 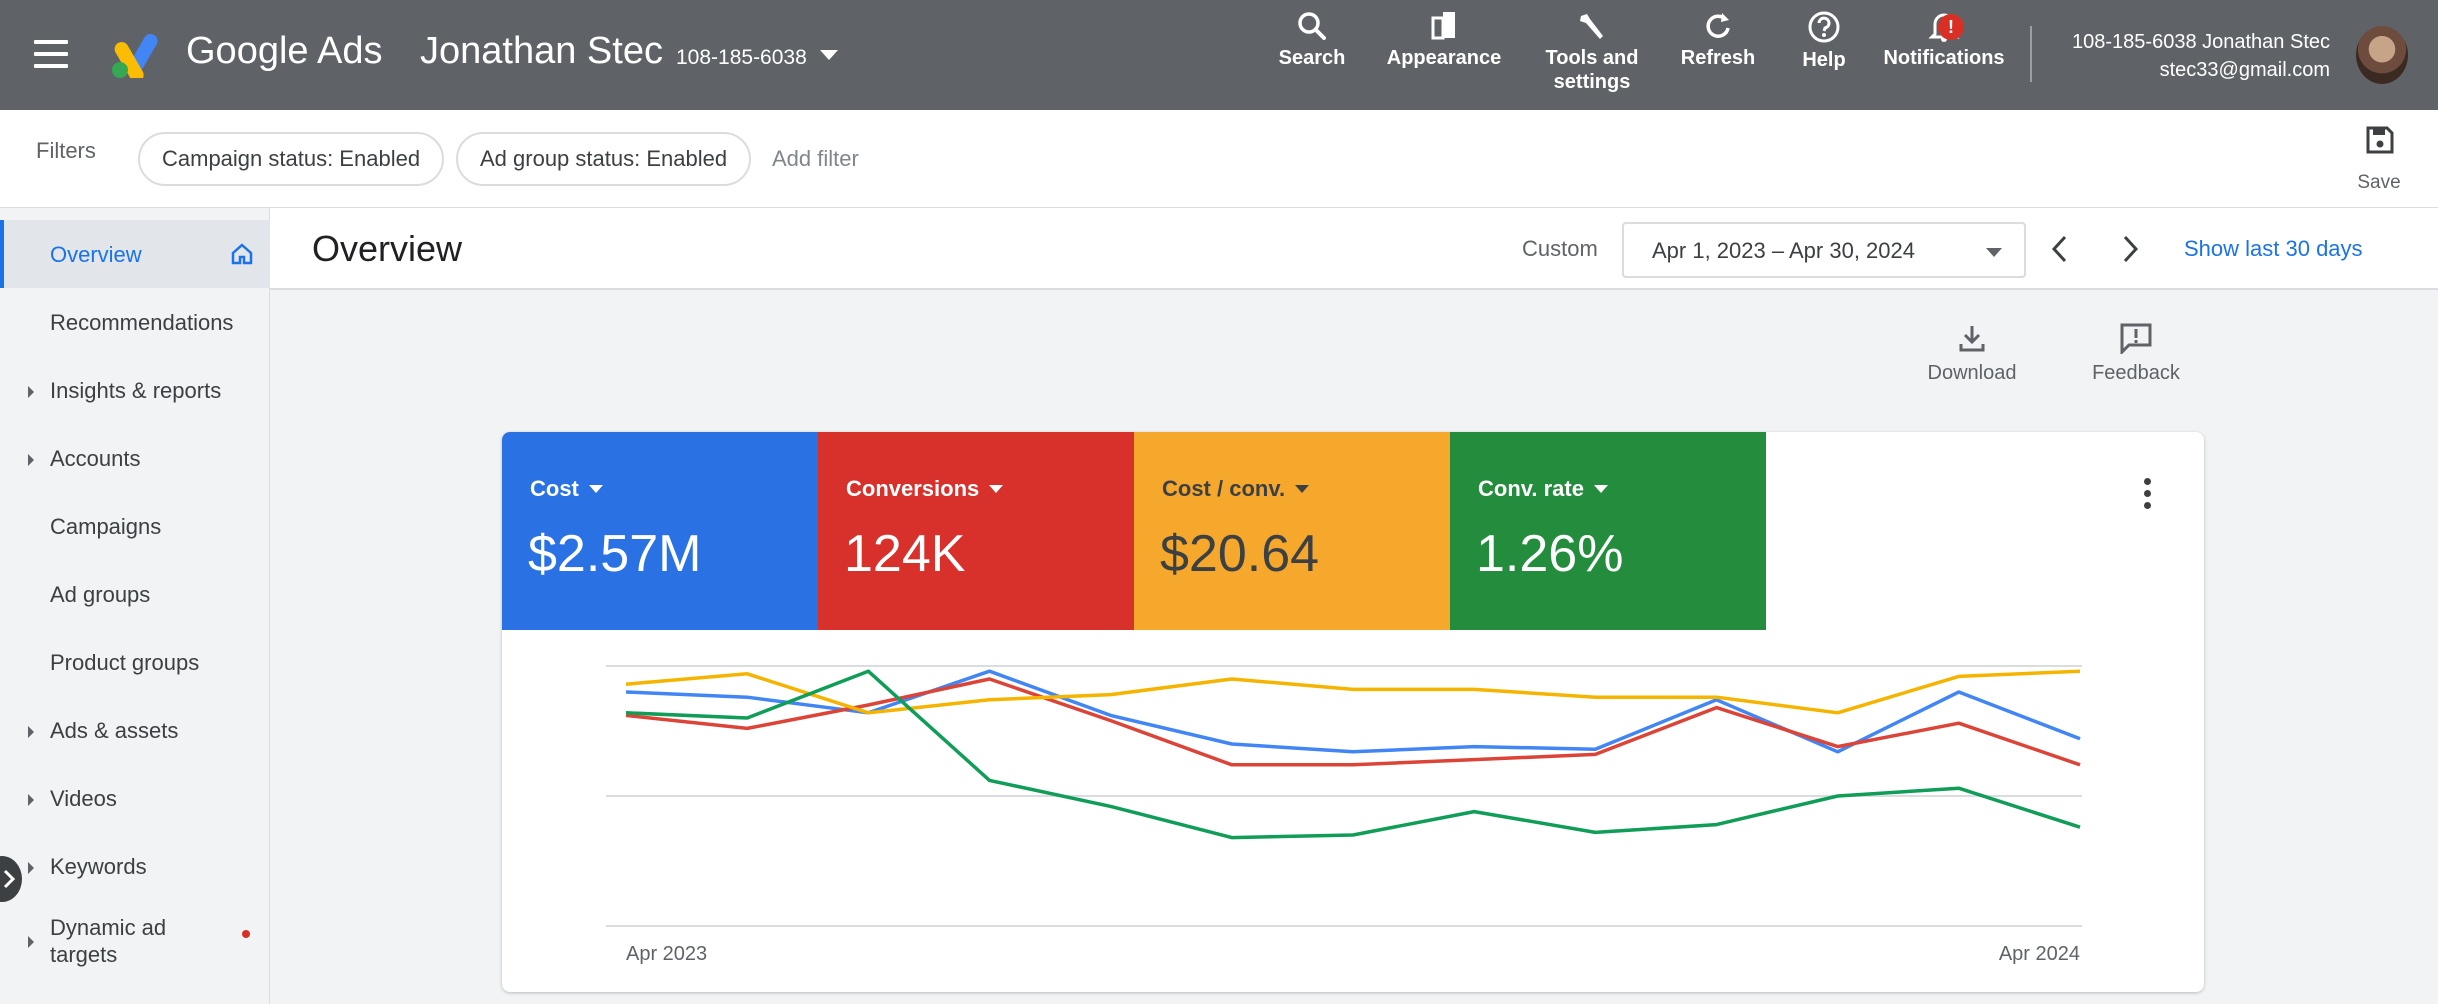 I want to click on filter-chip-campaign-status: Campaign status: Enabled, so click(x=291, y=159).